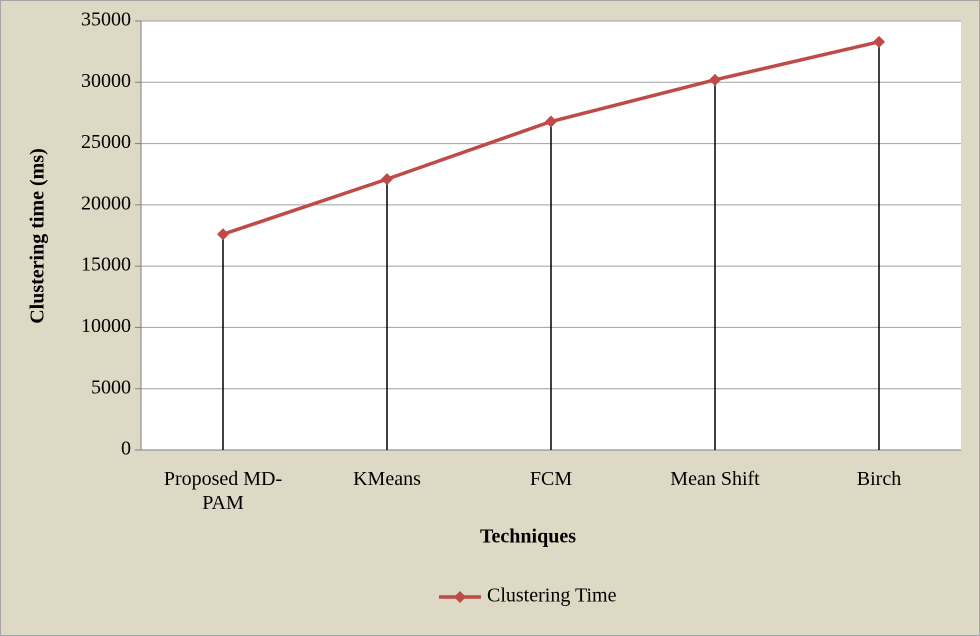 This screenshot has width=980, height=636. I want to click on y-tick-label: 15000, so click(106, 265).